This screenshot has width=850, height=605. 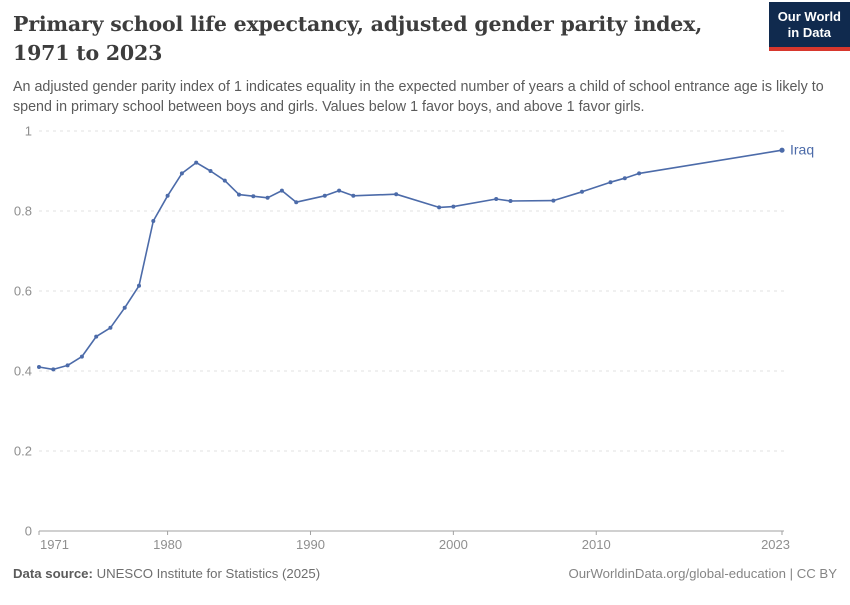 What do you see at coordinates (809, 33) in the screenshot?
I see `owid-logo-line2: in Data` at bounding box center [809, 33].